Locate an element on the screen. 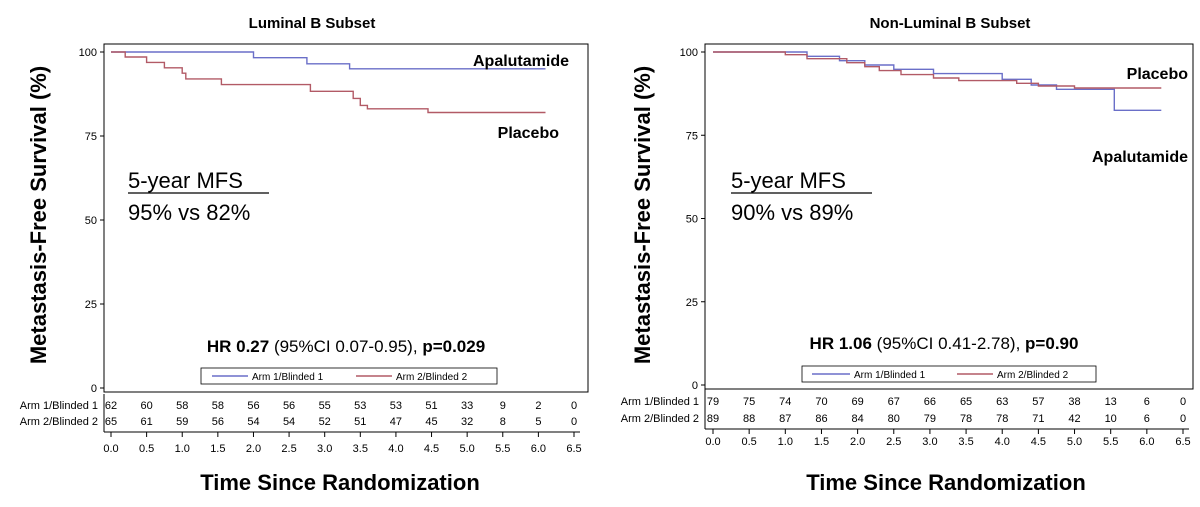 This screenshot has width=1200, height=507. y-axis-label: Metastasis-Free Survival (%) is located at coordinates (642, 215).